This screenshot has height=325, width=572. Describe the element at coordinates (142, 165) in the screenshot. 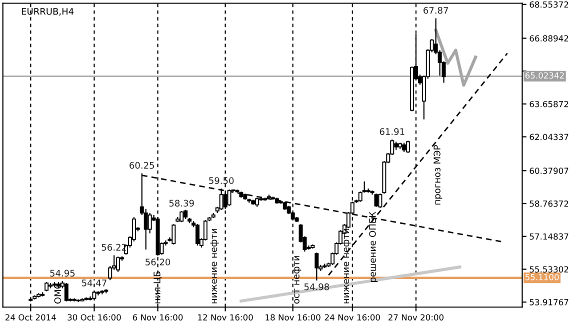

I see `annotation: 60.25` at that location.